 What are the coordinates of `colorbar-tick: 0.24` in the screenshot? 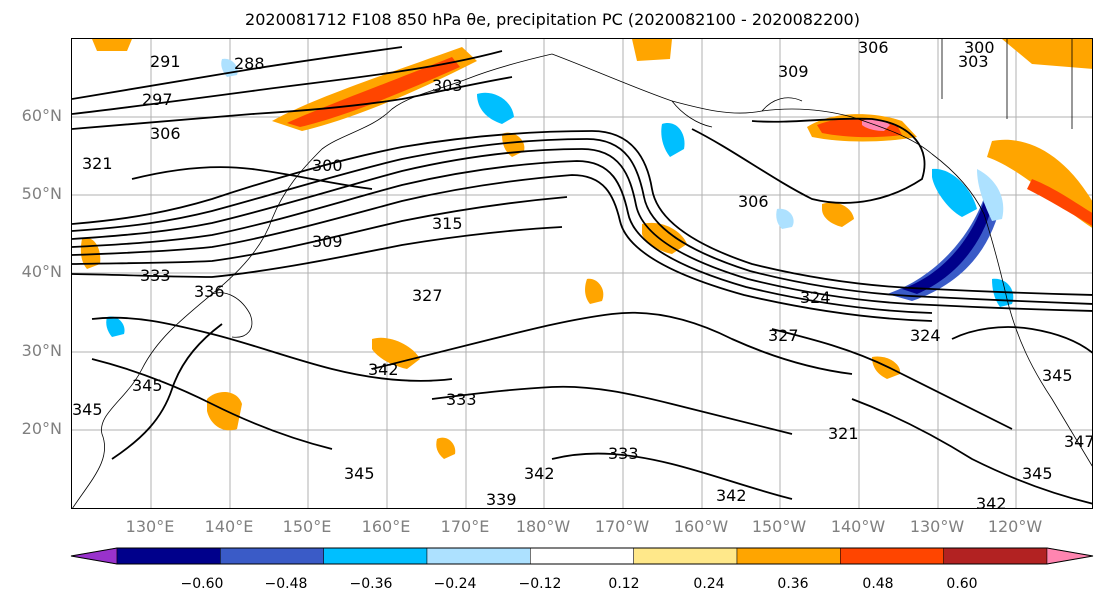 It's located at (709, 584).